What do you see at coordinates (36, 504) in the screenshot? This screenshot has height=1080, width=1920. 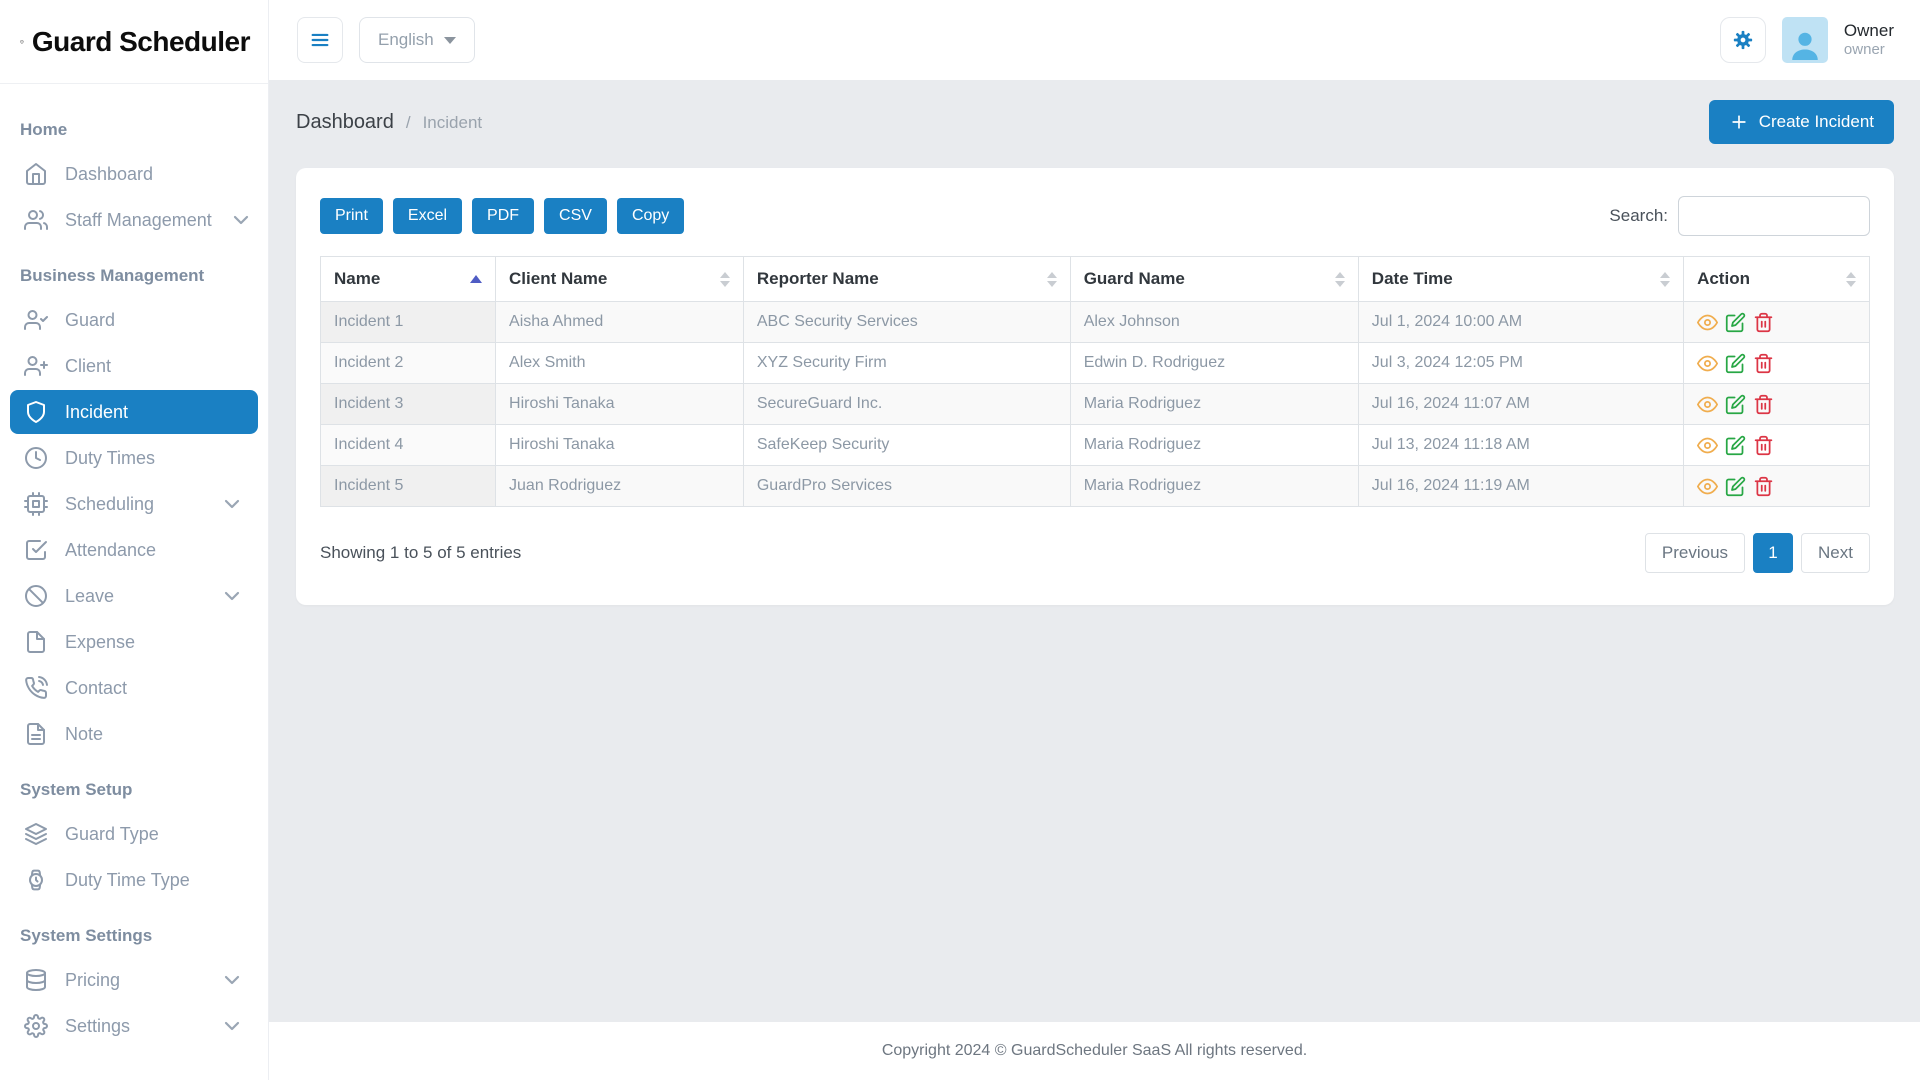 I see `cpu-icon` at bounding box center [36, 504].